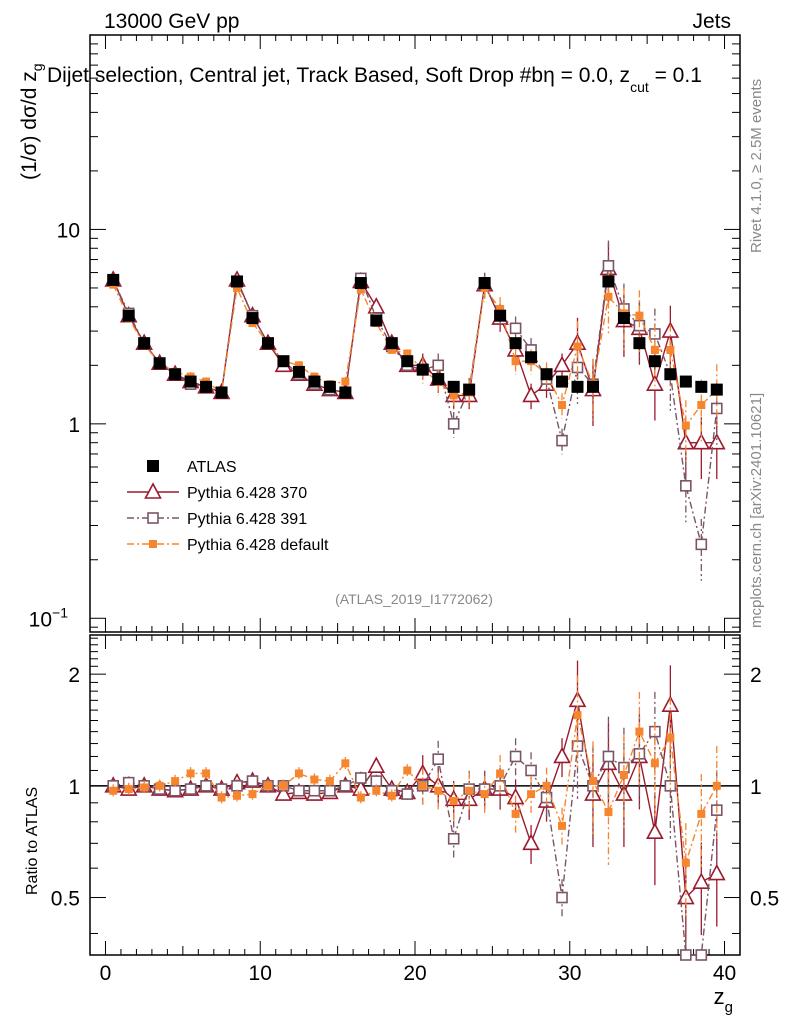 Image resolution: width=786 pixels, height=1024 pixels. What do you see at coordinates (153, 466) in the screenshot?
I see `legend-marker` at bounding box center [153, 466].